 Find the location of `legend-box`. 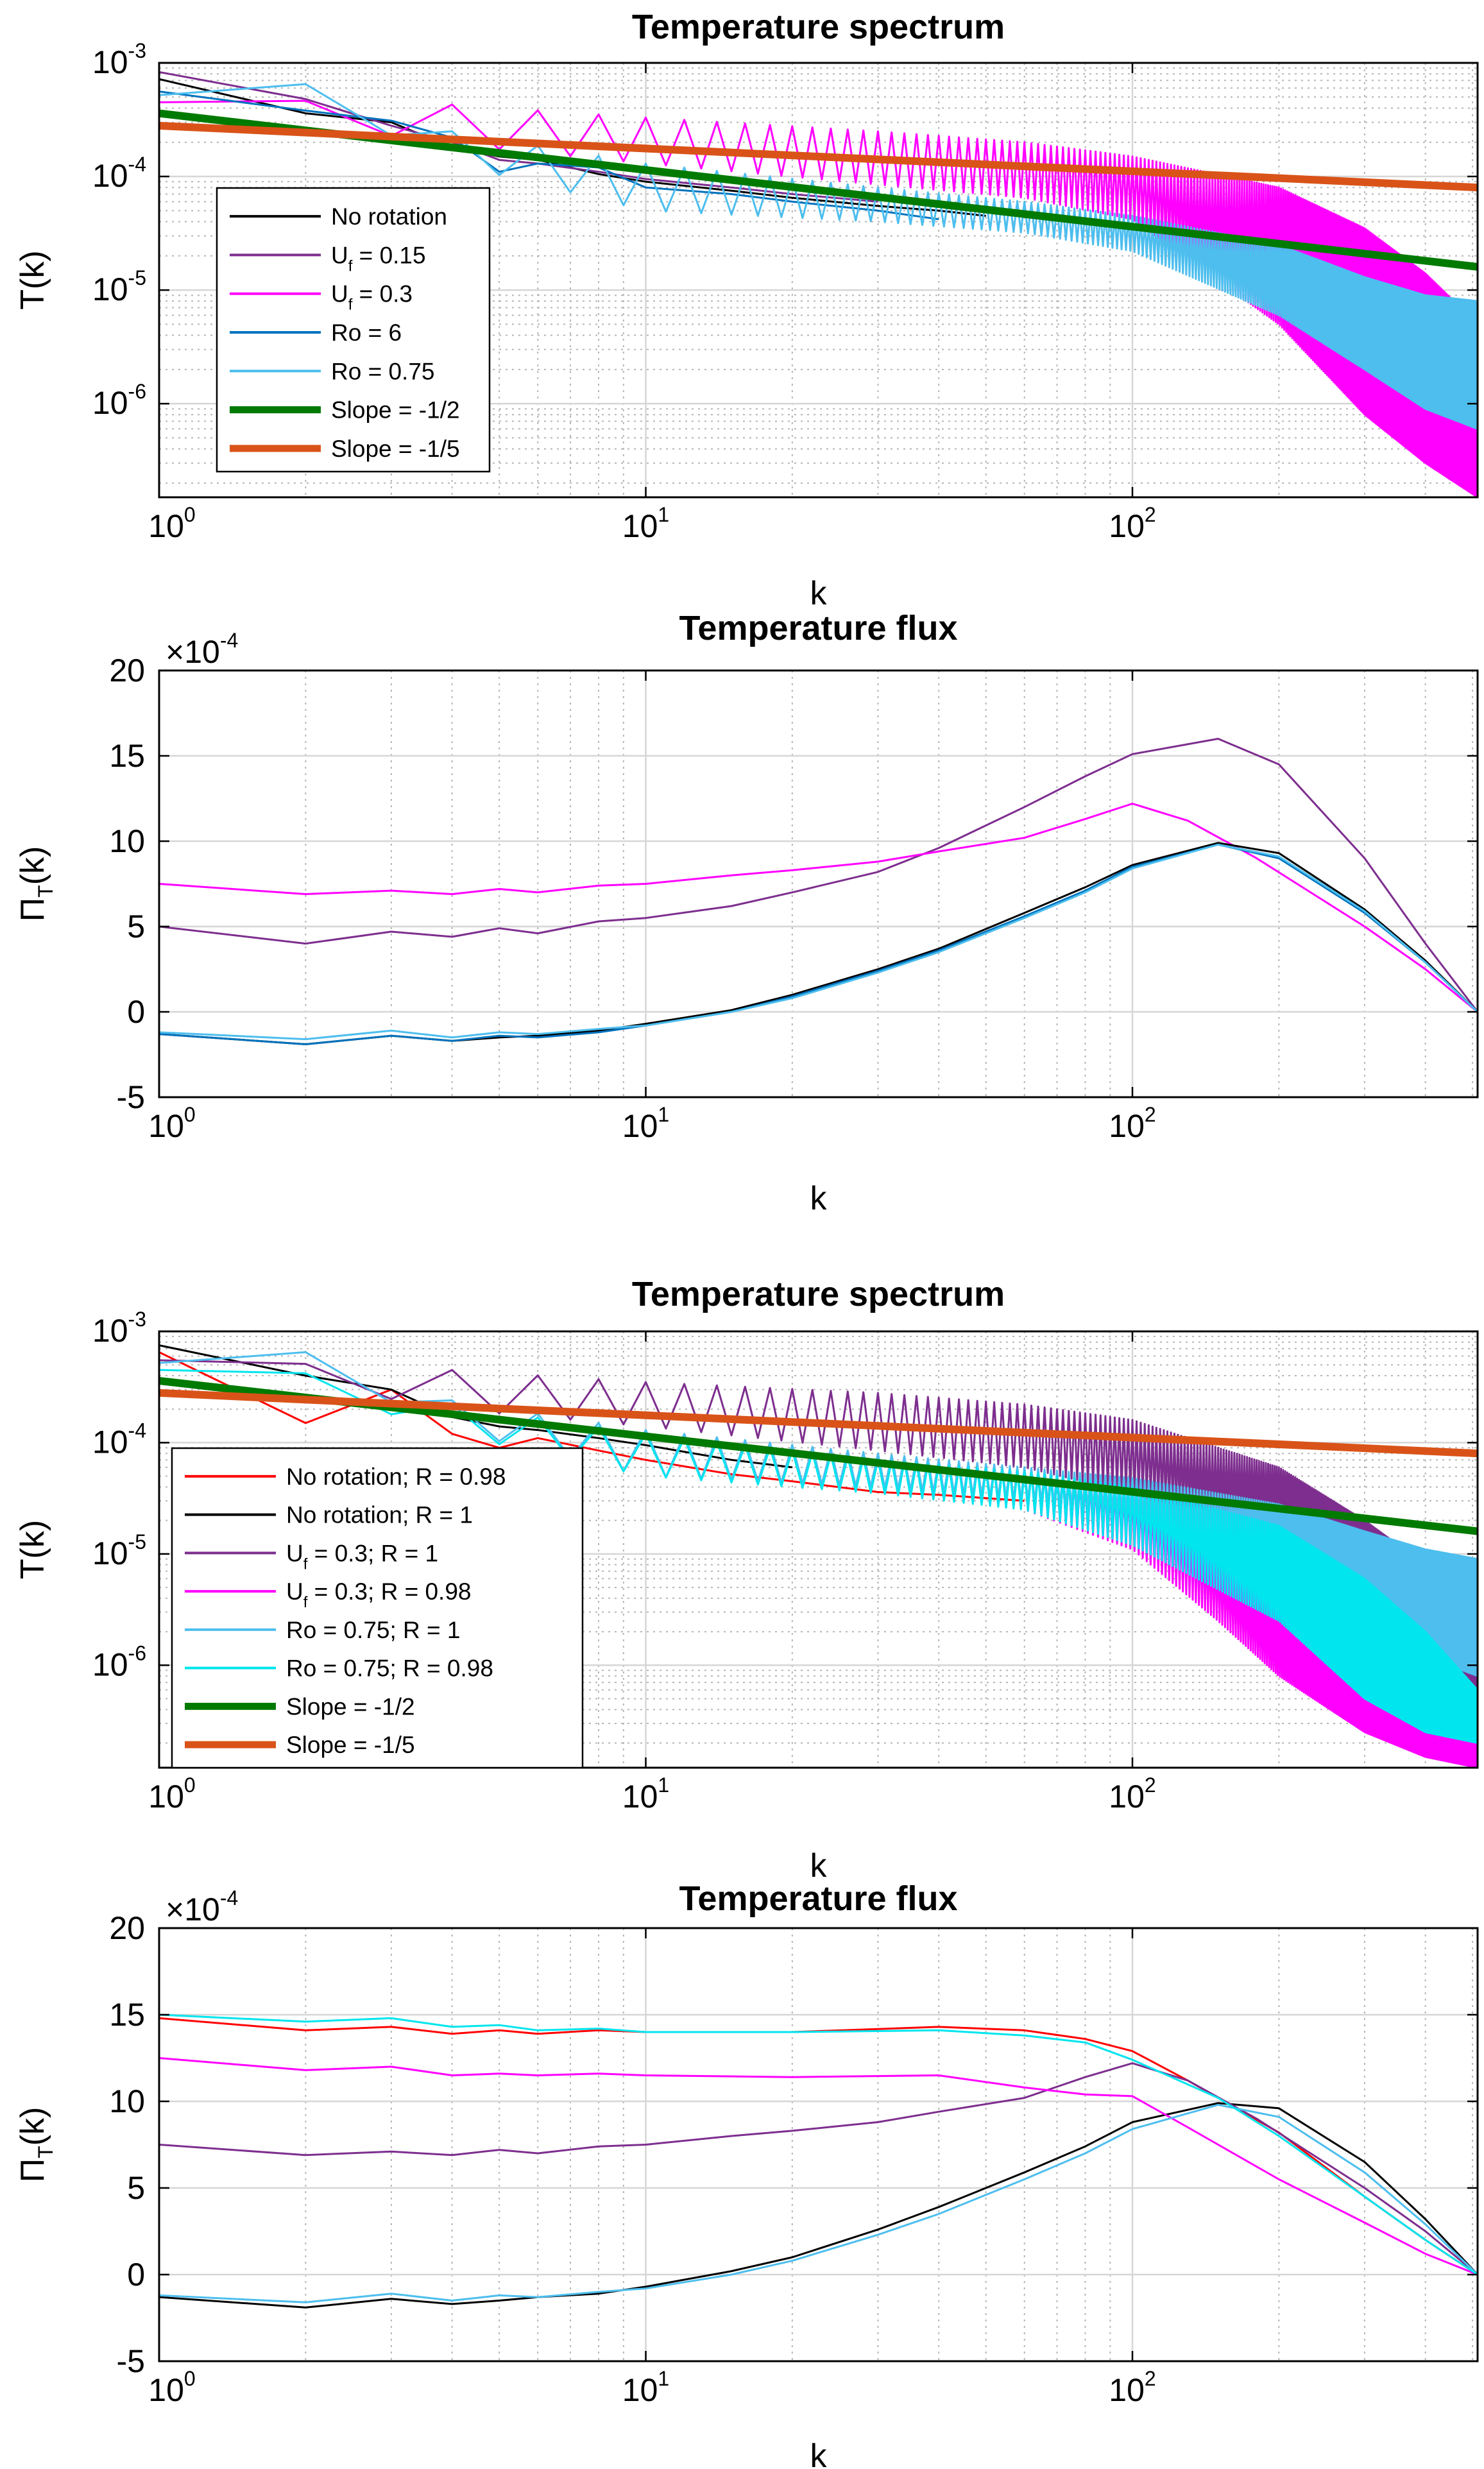

legend-box is located at coordinates (354, 330).